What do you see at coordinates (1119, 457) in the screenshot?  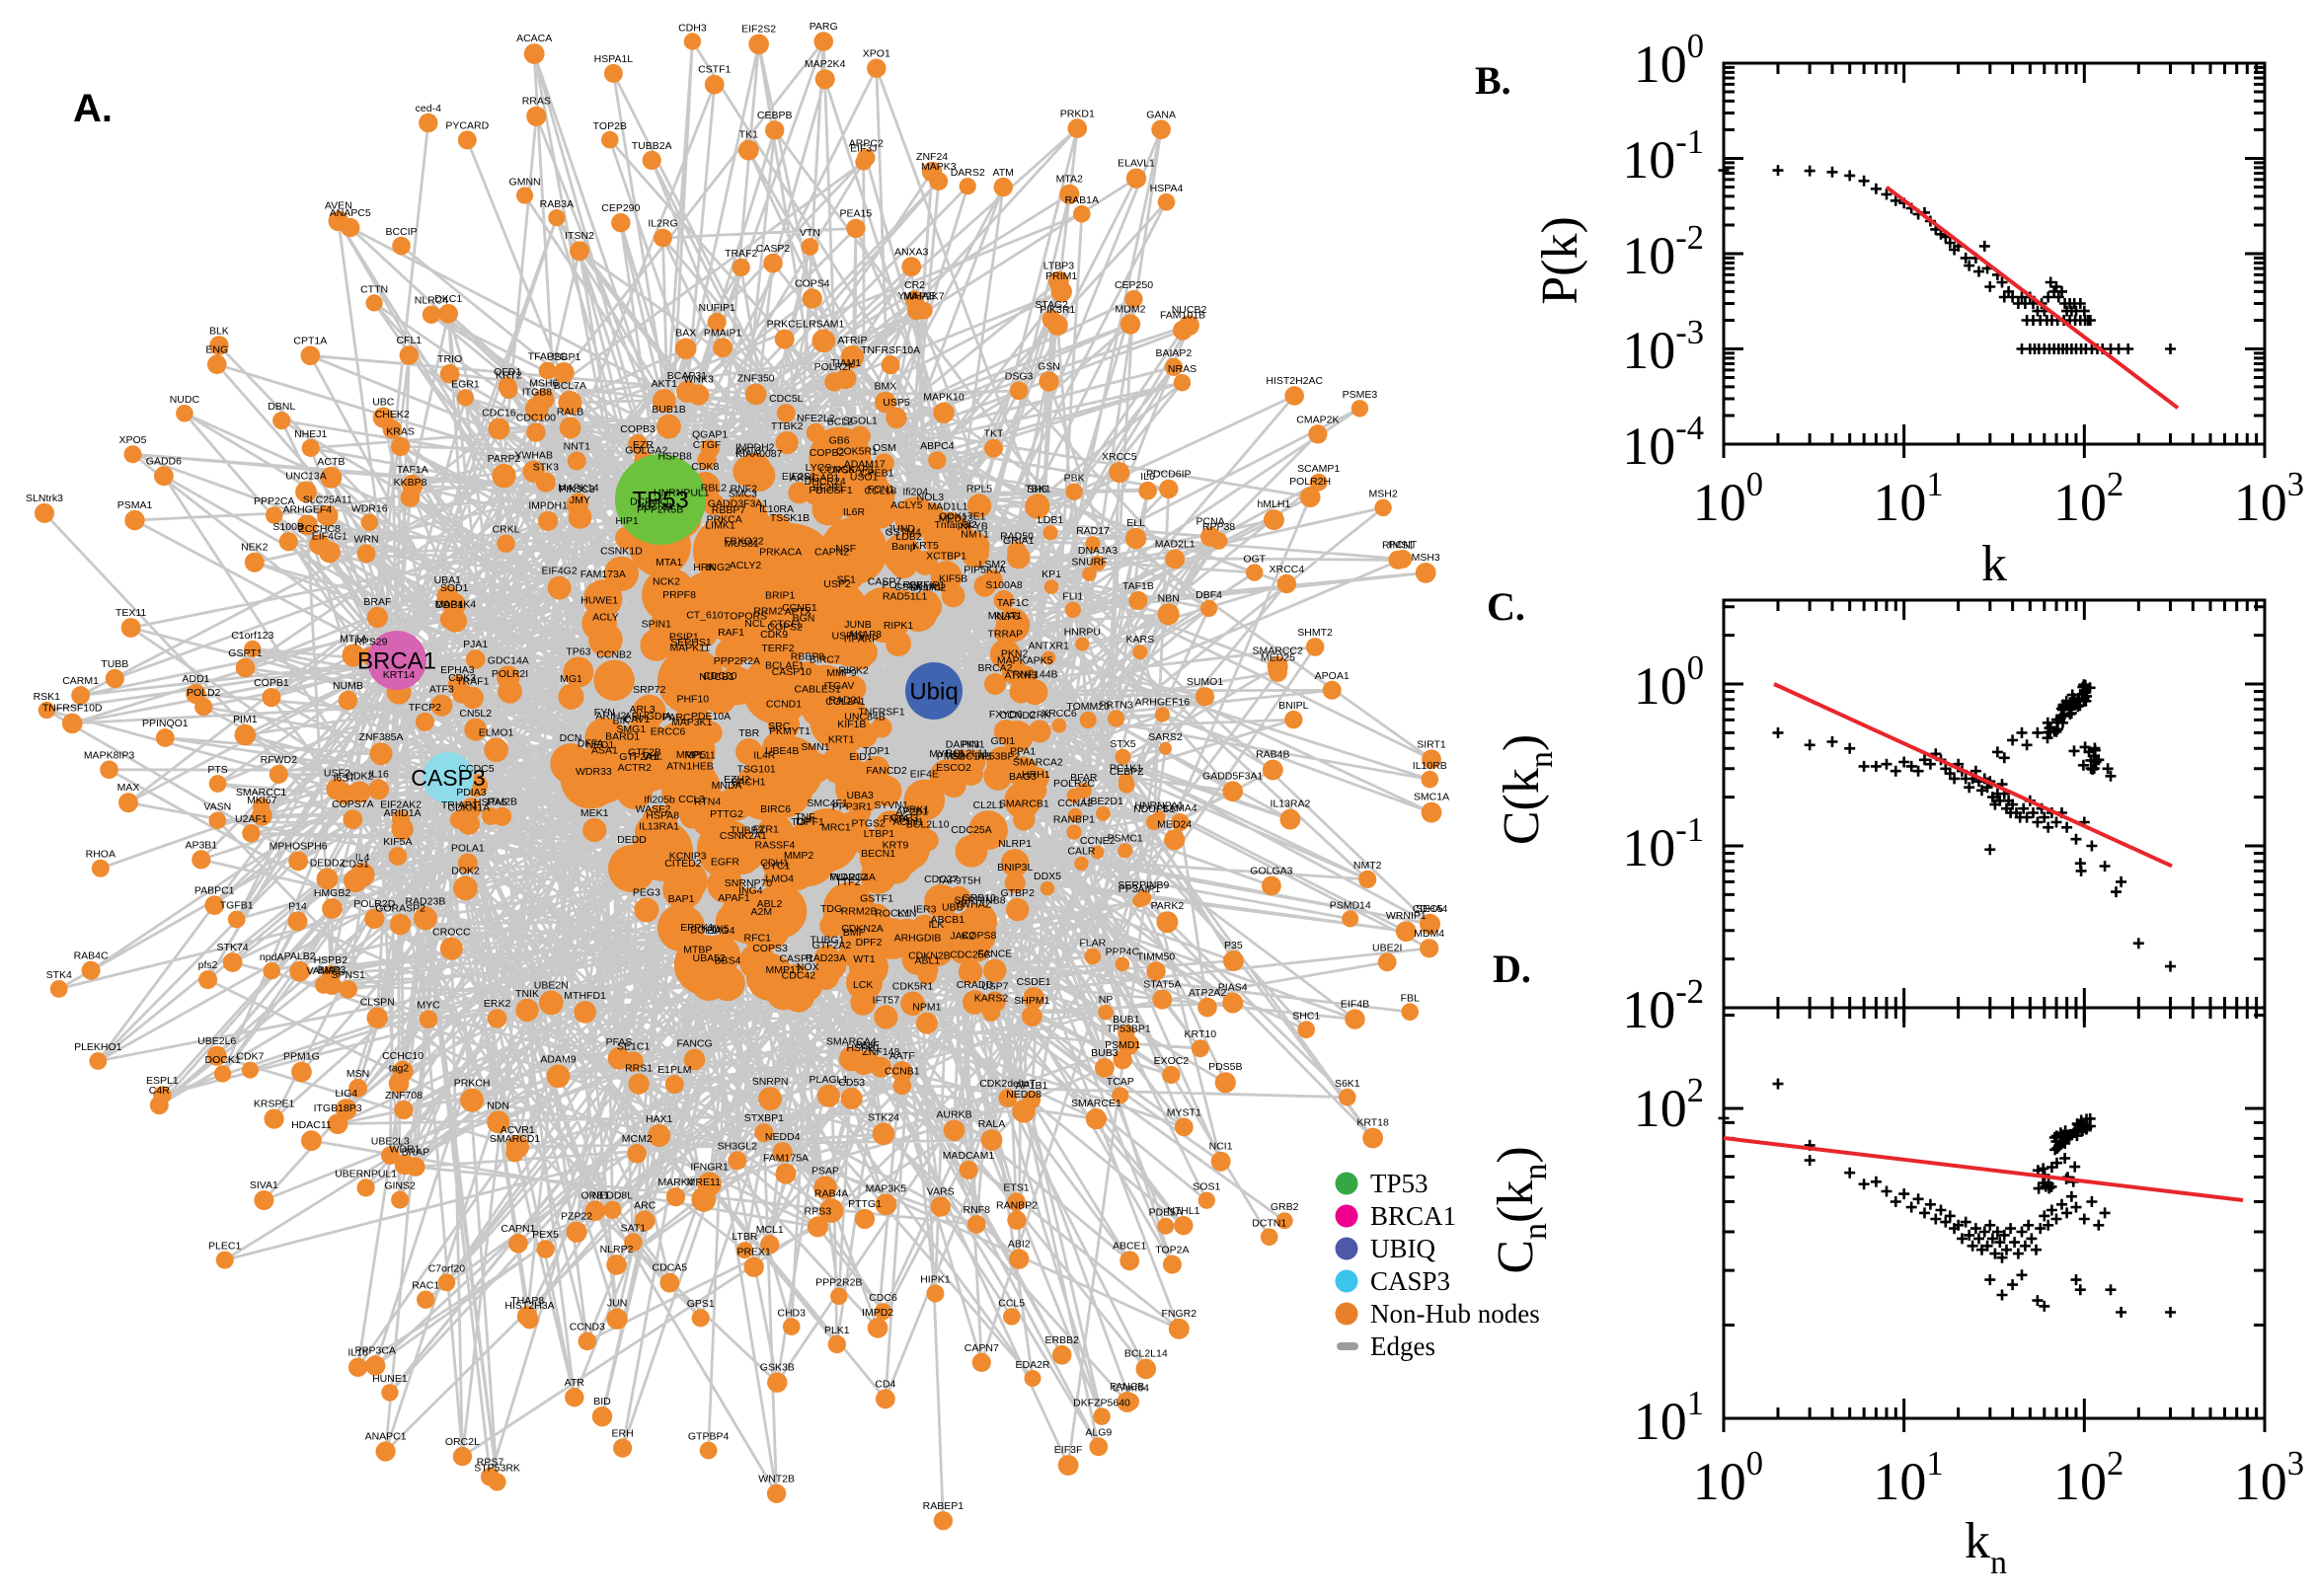 I see `svg-text: XRCC5` at bounding box center [1119, 457].